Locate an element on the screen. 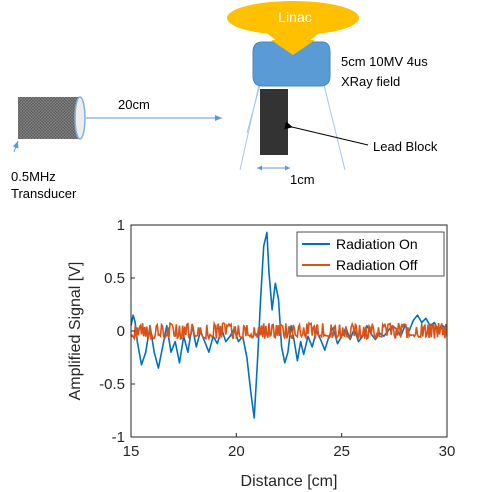  y-tick-label: -0.5 is located at coordinates (112, 384).